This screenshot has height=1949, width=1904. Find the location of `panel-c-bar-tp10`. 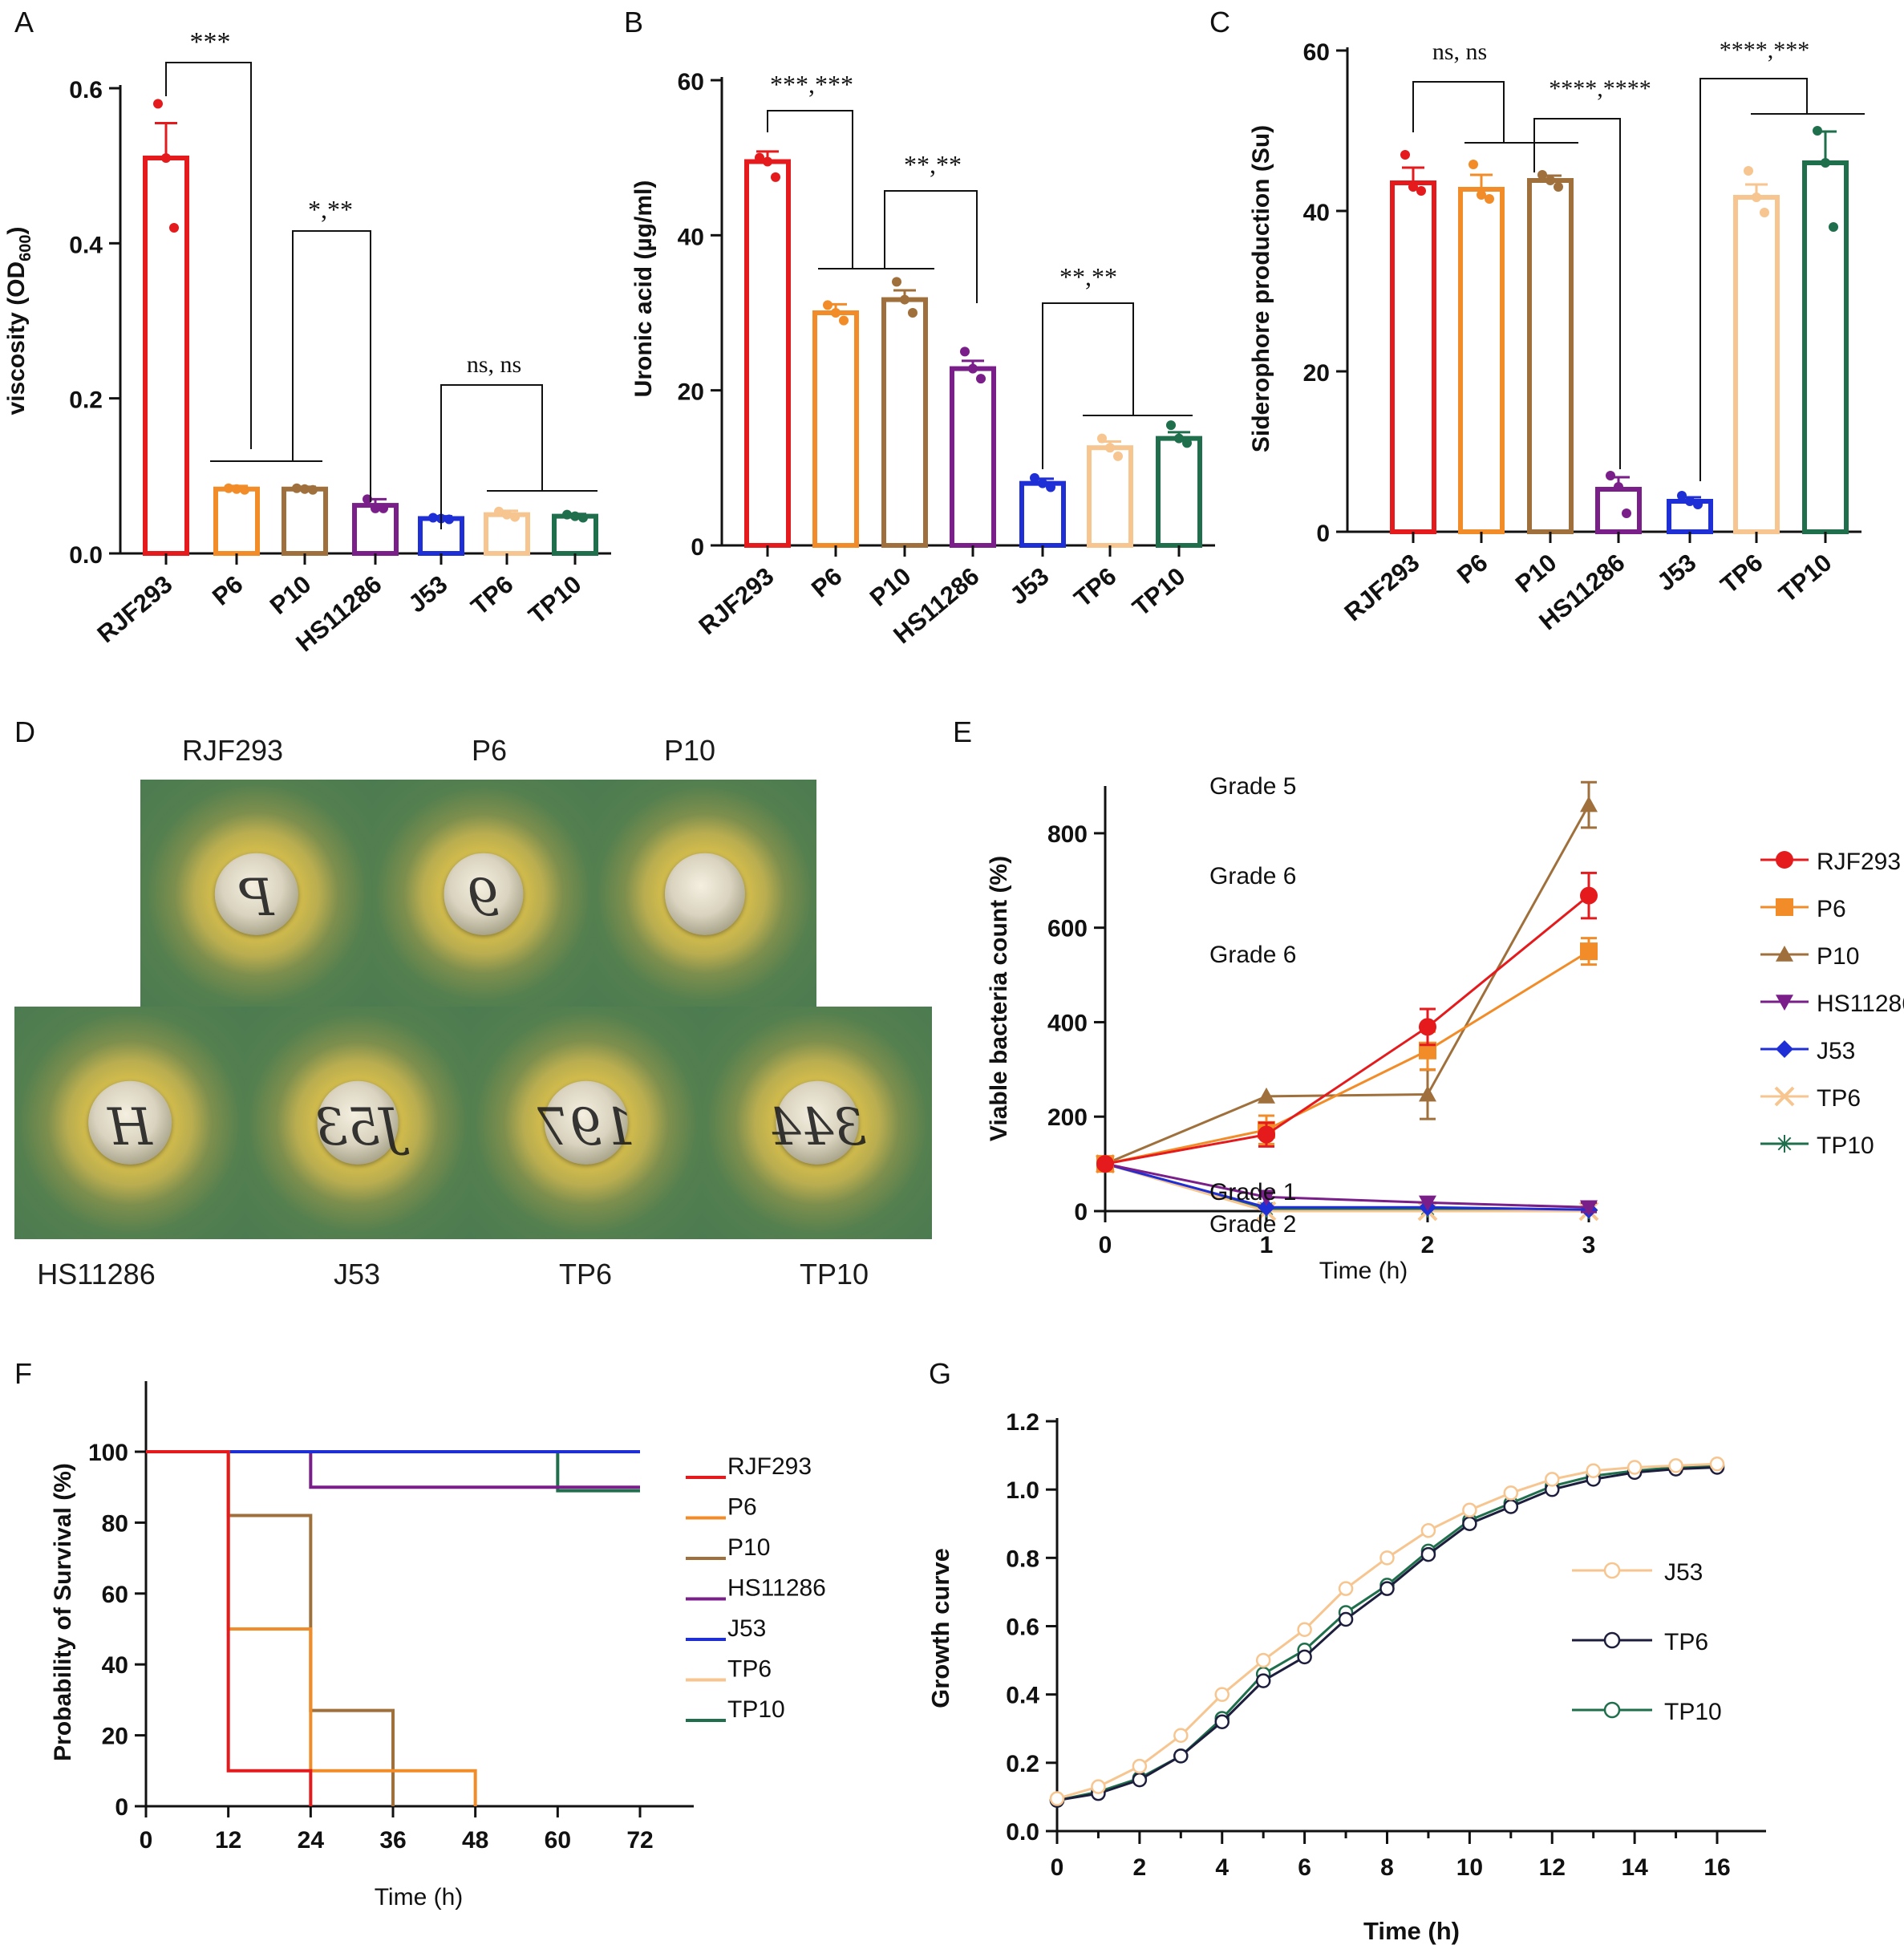

panel-c-bar-tp10 is located at coordinates (1826, 347).